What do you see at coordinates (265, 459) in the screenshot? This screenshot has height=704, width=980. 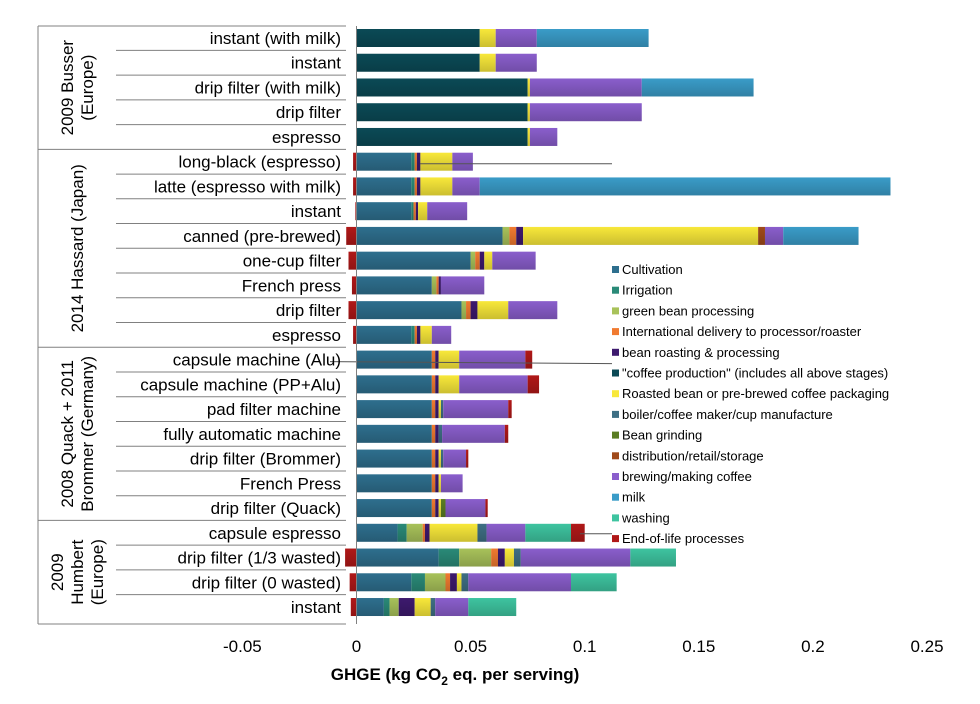 I see `category-label: drip filter (Brommer)` at bounding box center [265, 459].